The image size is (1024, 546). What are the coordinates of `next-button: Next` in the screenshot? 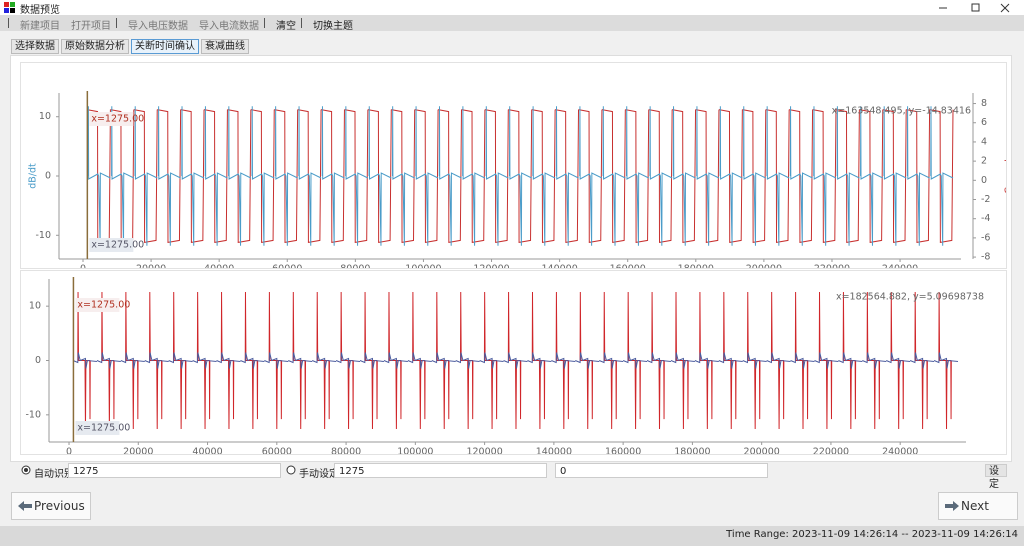 It's located at (978, 506).